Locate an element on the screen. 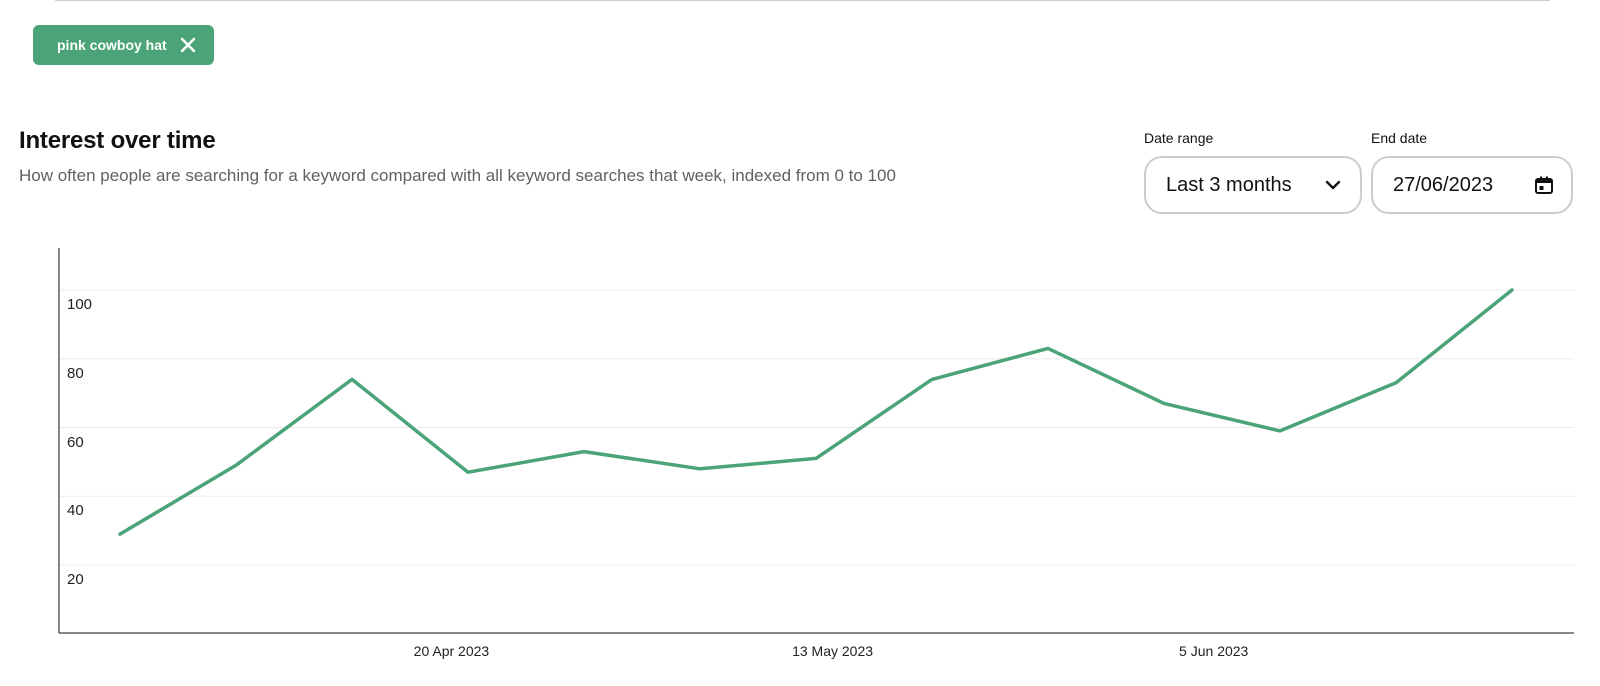 This screenshot has height=686, width=1600. y-tick-label: 80 is located at coordinates (75, 373).